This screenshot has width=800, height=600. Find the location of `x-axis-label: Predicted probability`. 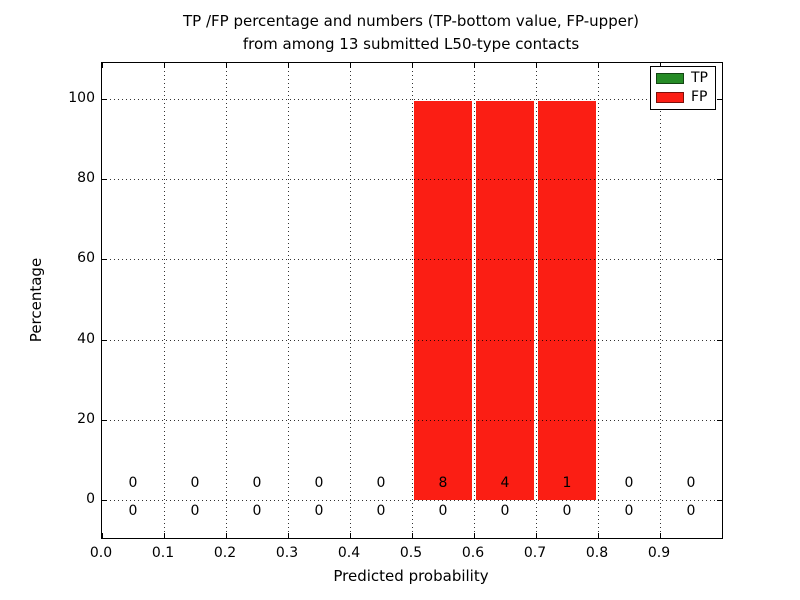

x-axis-label: Predicted probability is located at coordinates (411, 576).